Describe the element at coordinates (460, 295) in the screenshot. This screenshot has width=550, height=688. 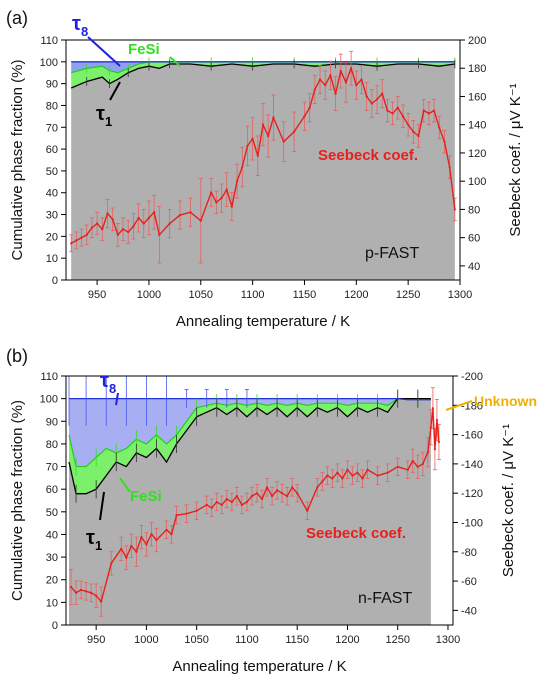
I see `x-tick-label: 1300` at that location.